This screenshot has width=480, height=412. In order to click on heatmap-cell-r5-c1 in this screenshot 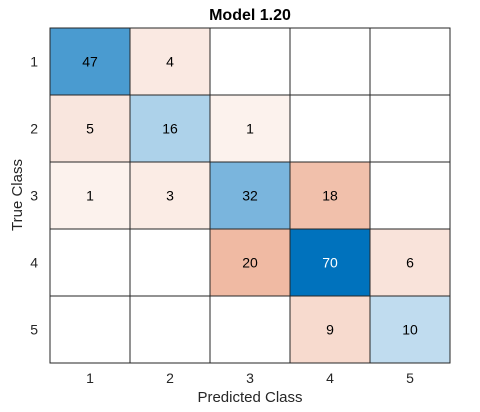, I will do `click(90, 329)`.